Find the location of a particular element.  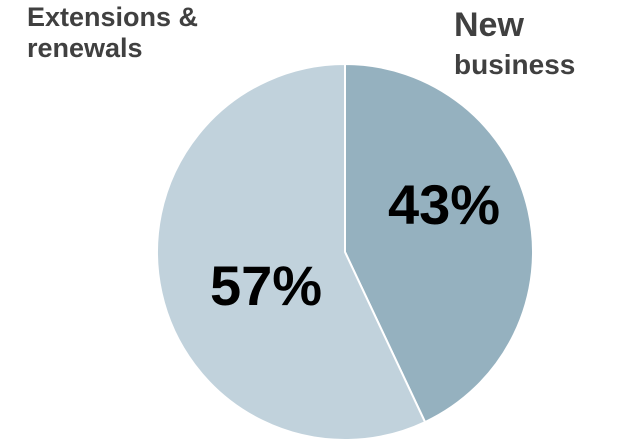

new-business-percent-label: 43% is located at coordinates (444, 204).